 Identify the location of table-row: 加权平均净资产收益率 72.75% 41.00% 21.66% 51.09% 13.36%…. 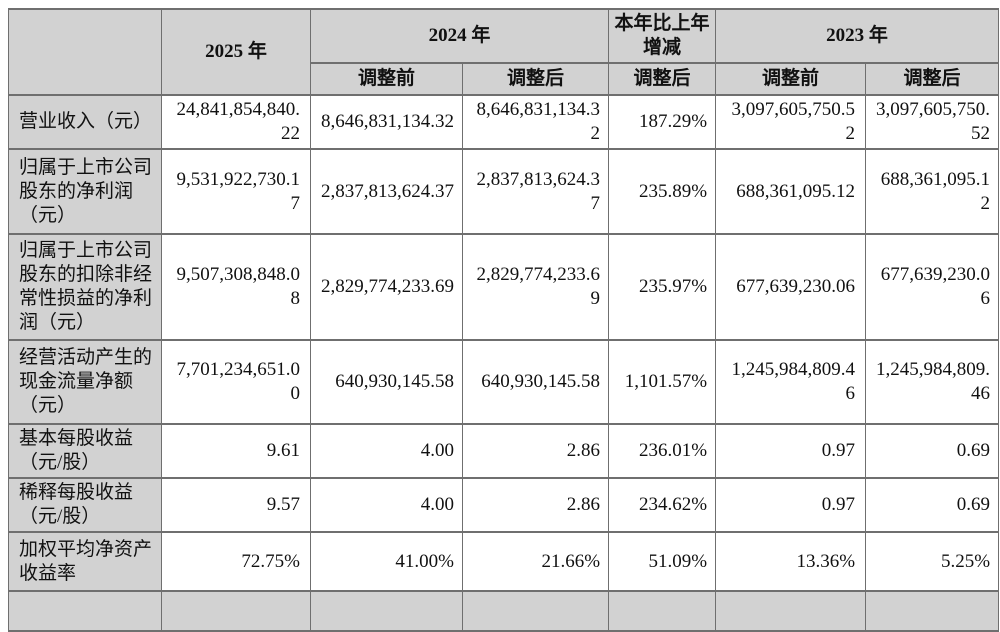
(504, 561).